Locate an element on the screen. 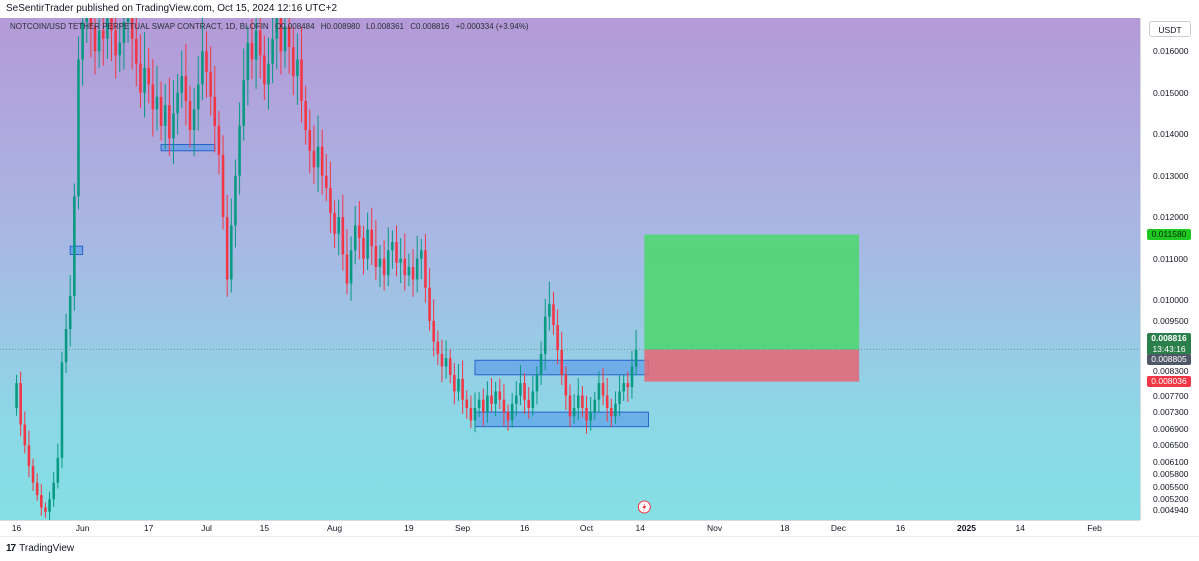 Image resolution: width=1199 pixels, height=561 pixels. price-tick: 0.004940 is located at coordinates (1171, 510).